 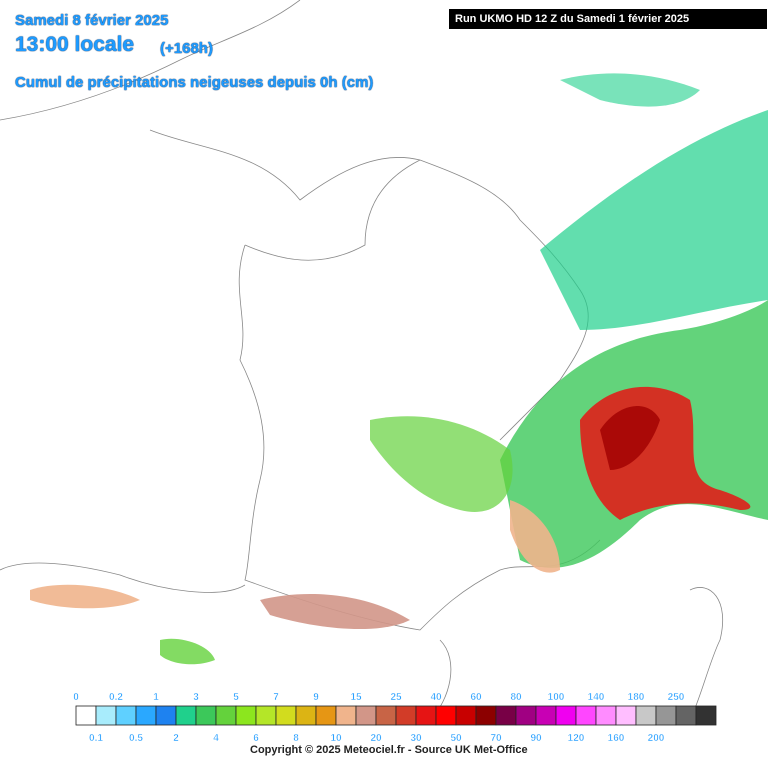 I want to click on legend-label: 30, so click(x=416, y=738).